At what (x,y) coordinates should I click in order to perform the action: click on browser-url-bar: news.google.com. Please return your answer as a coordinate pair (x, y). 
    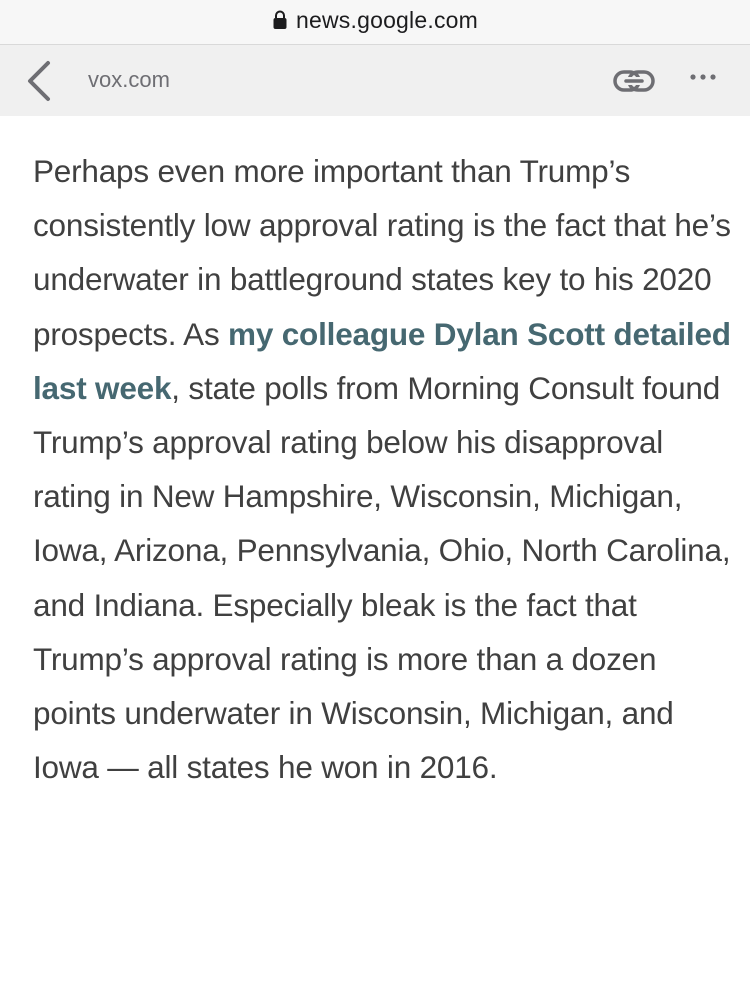
    Looking at the image, I should click on (375, 22).